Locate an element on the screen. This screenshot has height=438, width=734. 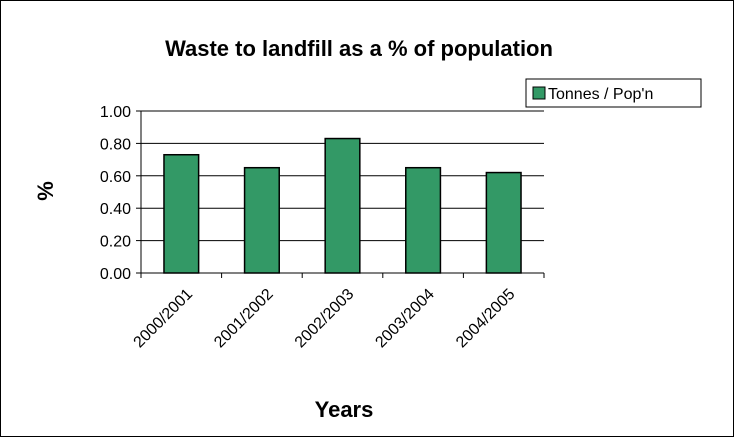
y-tick-label: 0.60 is located at coordinates (115, 177).